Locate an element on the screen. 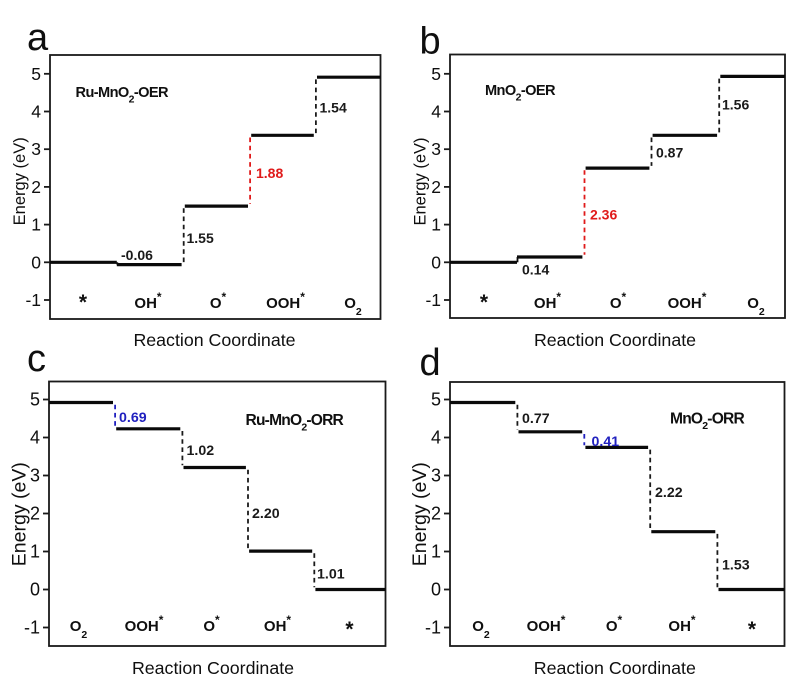 Image resolution: width=799 pixels, height=680 pixels. svg-text: 1.55 is located at coordinates (200, 238).